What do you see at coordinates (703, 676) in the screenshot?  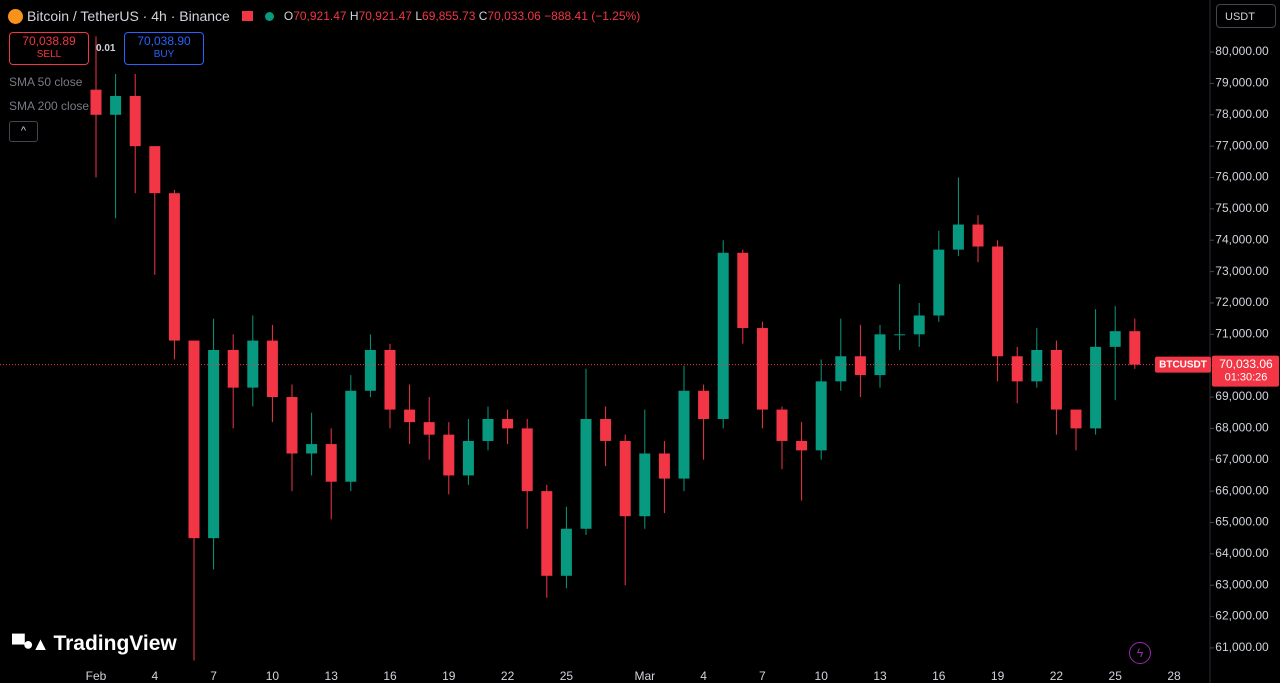 I see `x-tick-label: 4` at bounding box center [703, 676].